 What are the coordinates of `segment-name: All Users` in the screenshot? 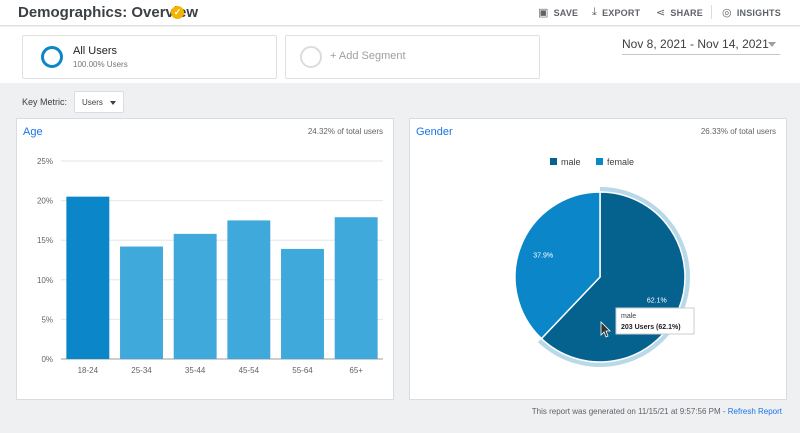 It's located at (95, 51).